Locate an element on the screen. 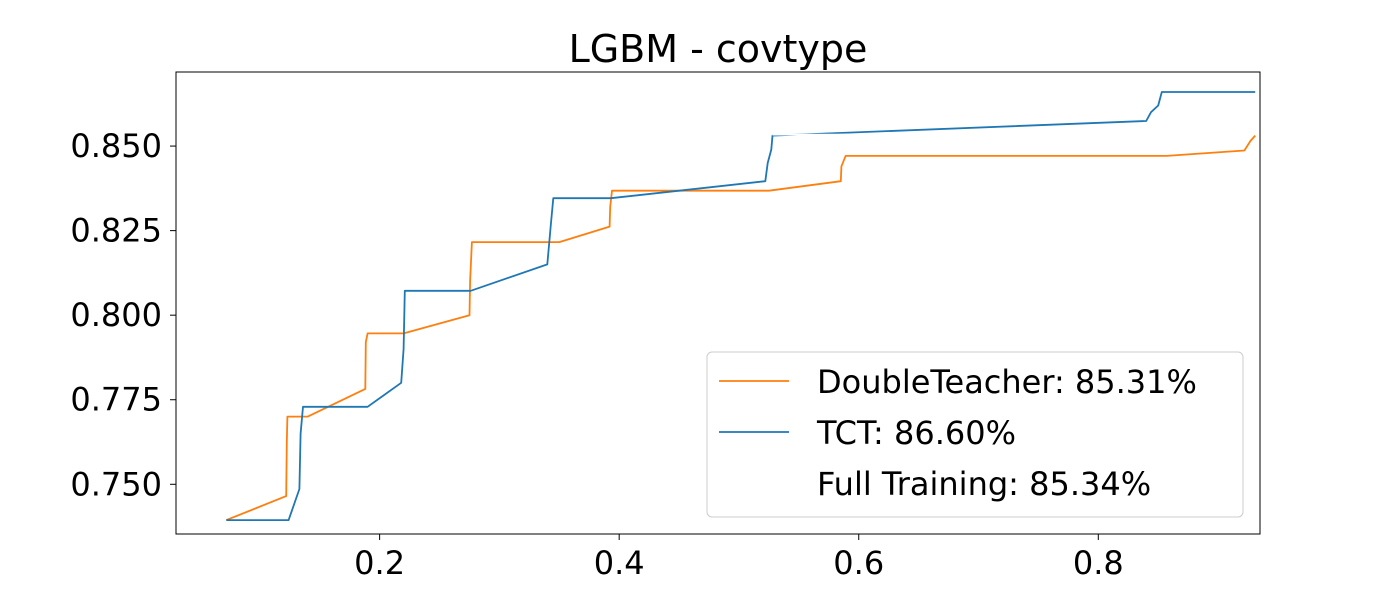 This screenshot has width=1400, height=600. legend-box is located at coordinates (975, 434).